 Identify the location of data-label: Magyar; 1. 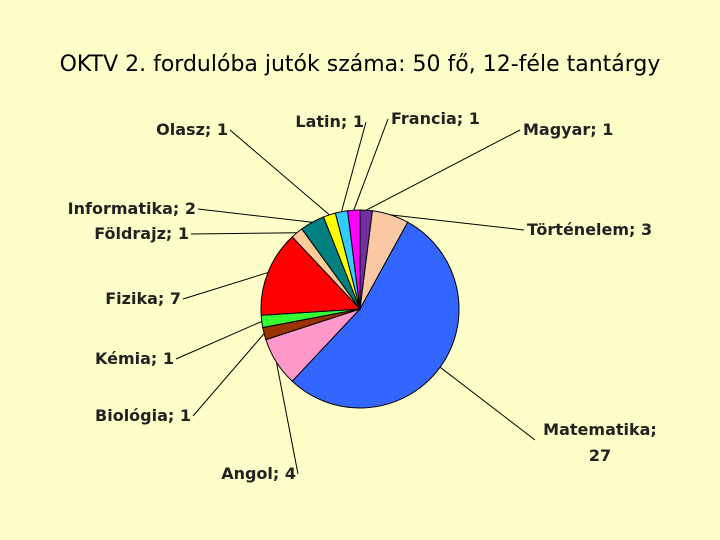
(568, 129).